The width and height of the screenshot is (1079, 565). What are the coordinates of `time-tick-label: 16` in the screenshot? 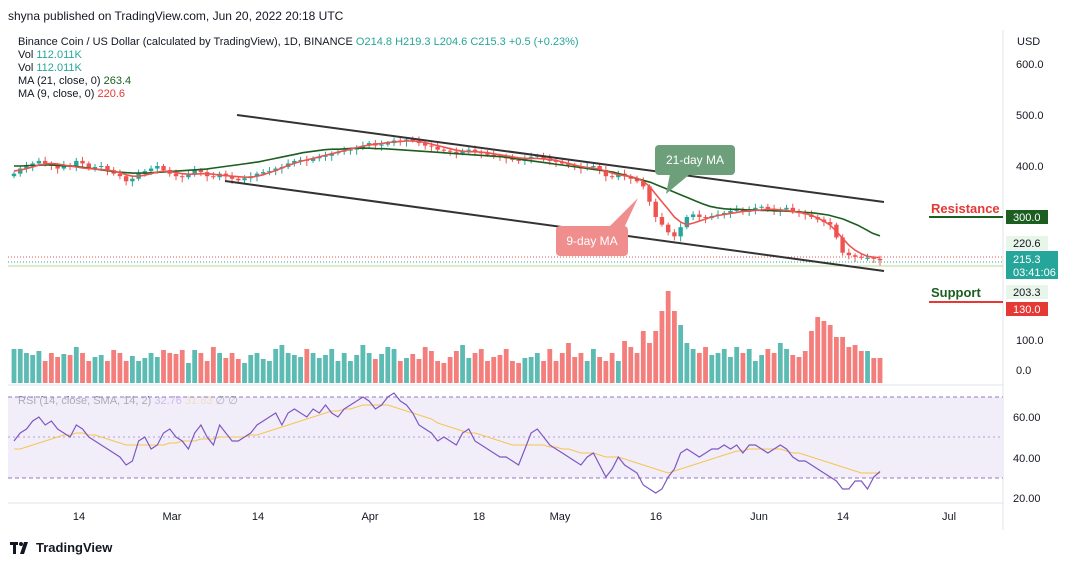 It's located at (656, 517).